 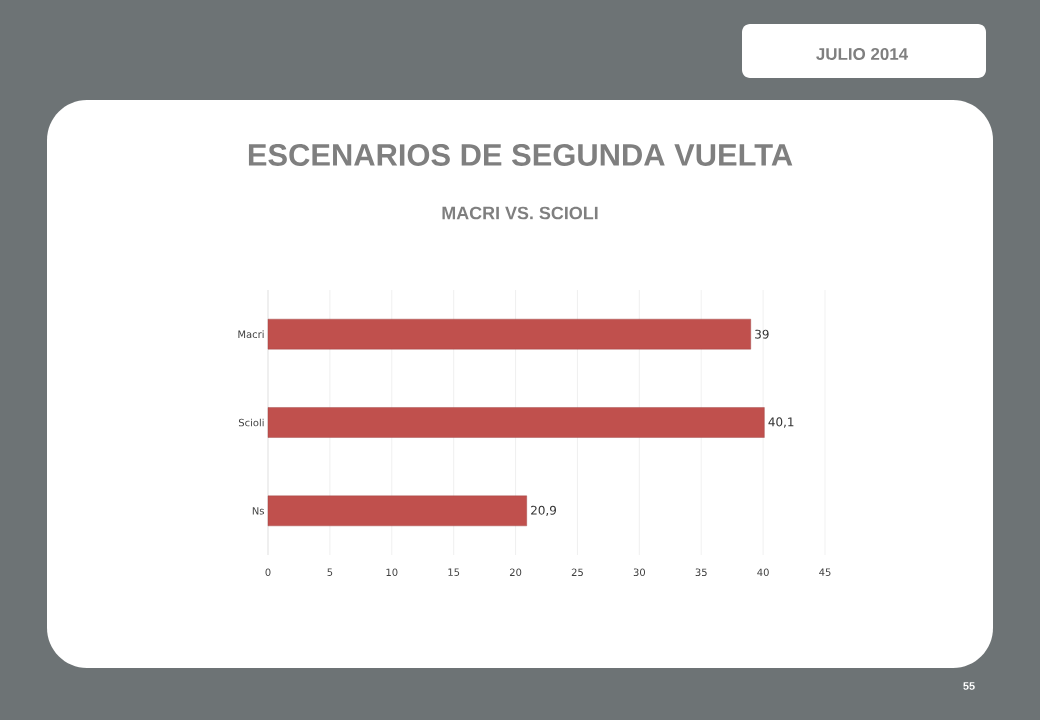 What do you see at coordinates (862, 53) in the screenshot?
I see `text: JULIO 2014` at bounding box center [862, 53].